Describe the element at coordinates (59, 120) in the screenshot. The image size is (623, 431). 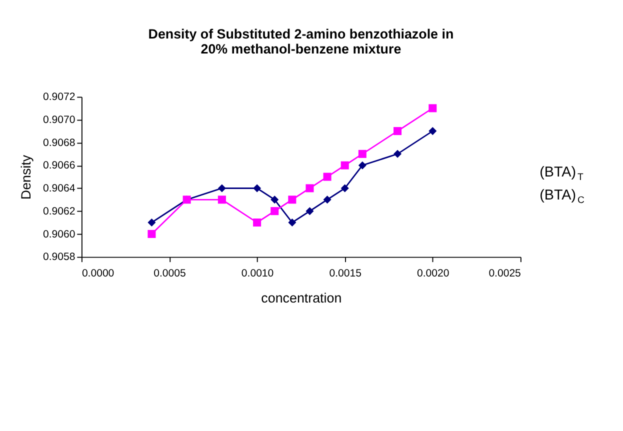
I see `y-tick-label: 0.9070` at that location.